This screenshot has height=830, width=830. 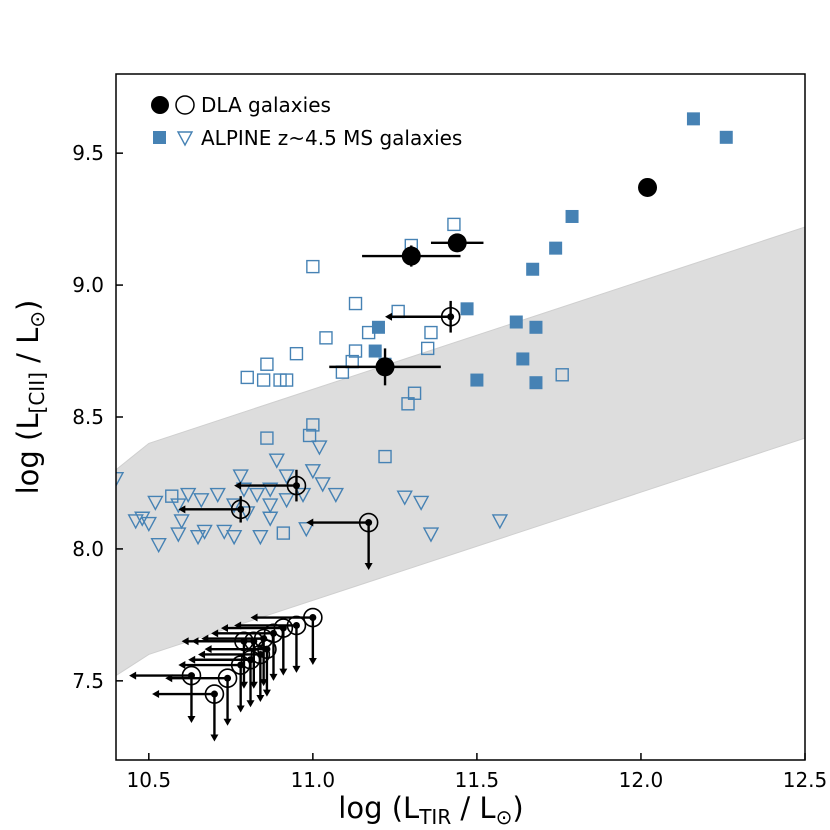 I want to click on y-tick-label: 8.5, so click(x=88, y=417).